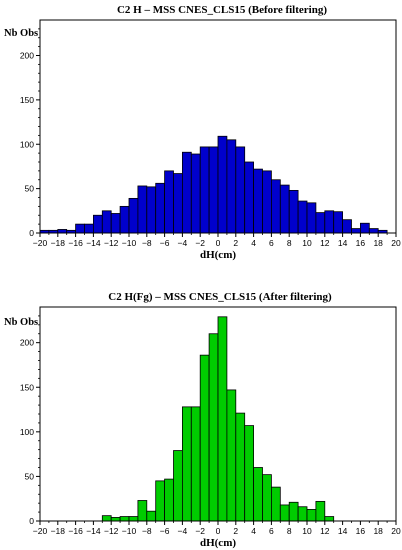 The width and height of the screenshot is (402, 550). I want to click on x-tick-label: −20, so click(40, 531).